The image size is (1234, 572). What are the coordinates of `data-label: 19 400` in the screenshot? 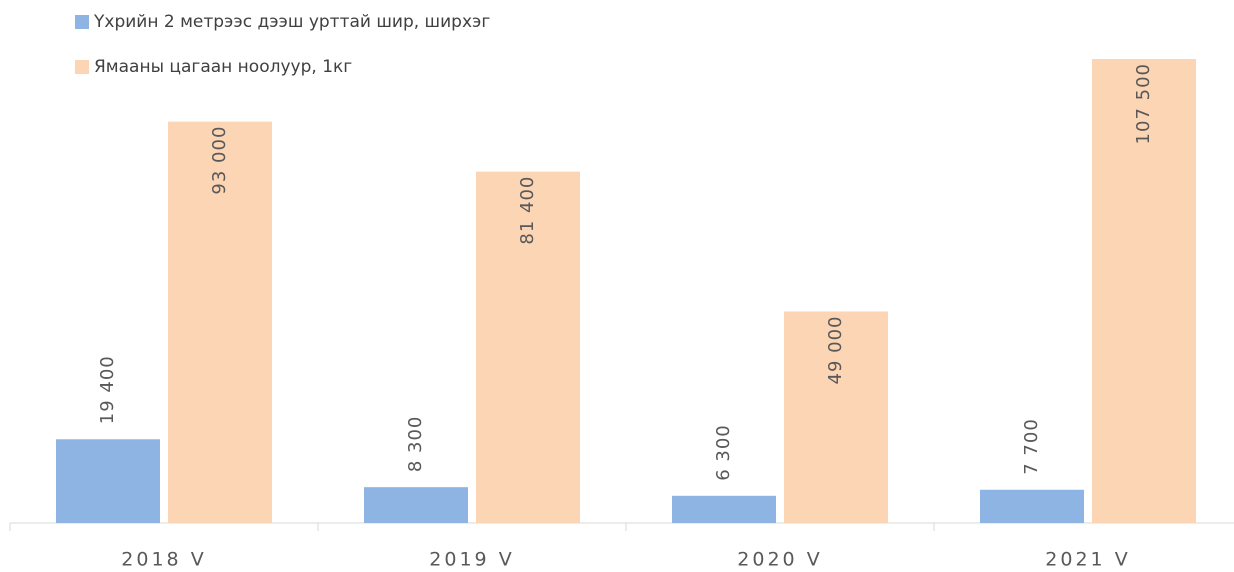 It's located at (107, 389).